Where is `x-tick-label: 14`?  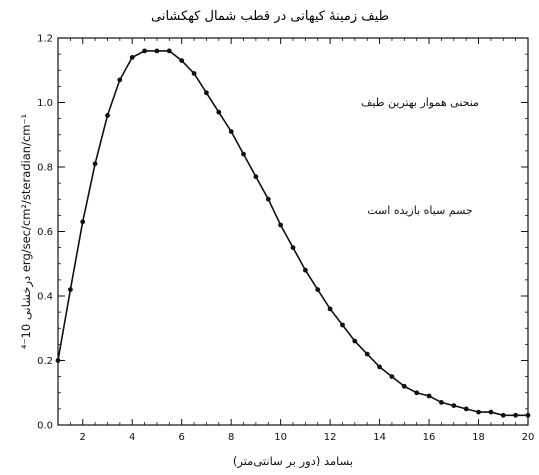 x-tick-label: 14 is located at coordinates (379, 437).